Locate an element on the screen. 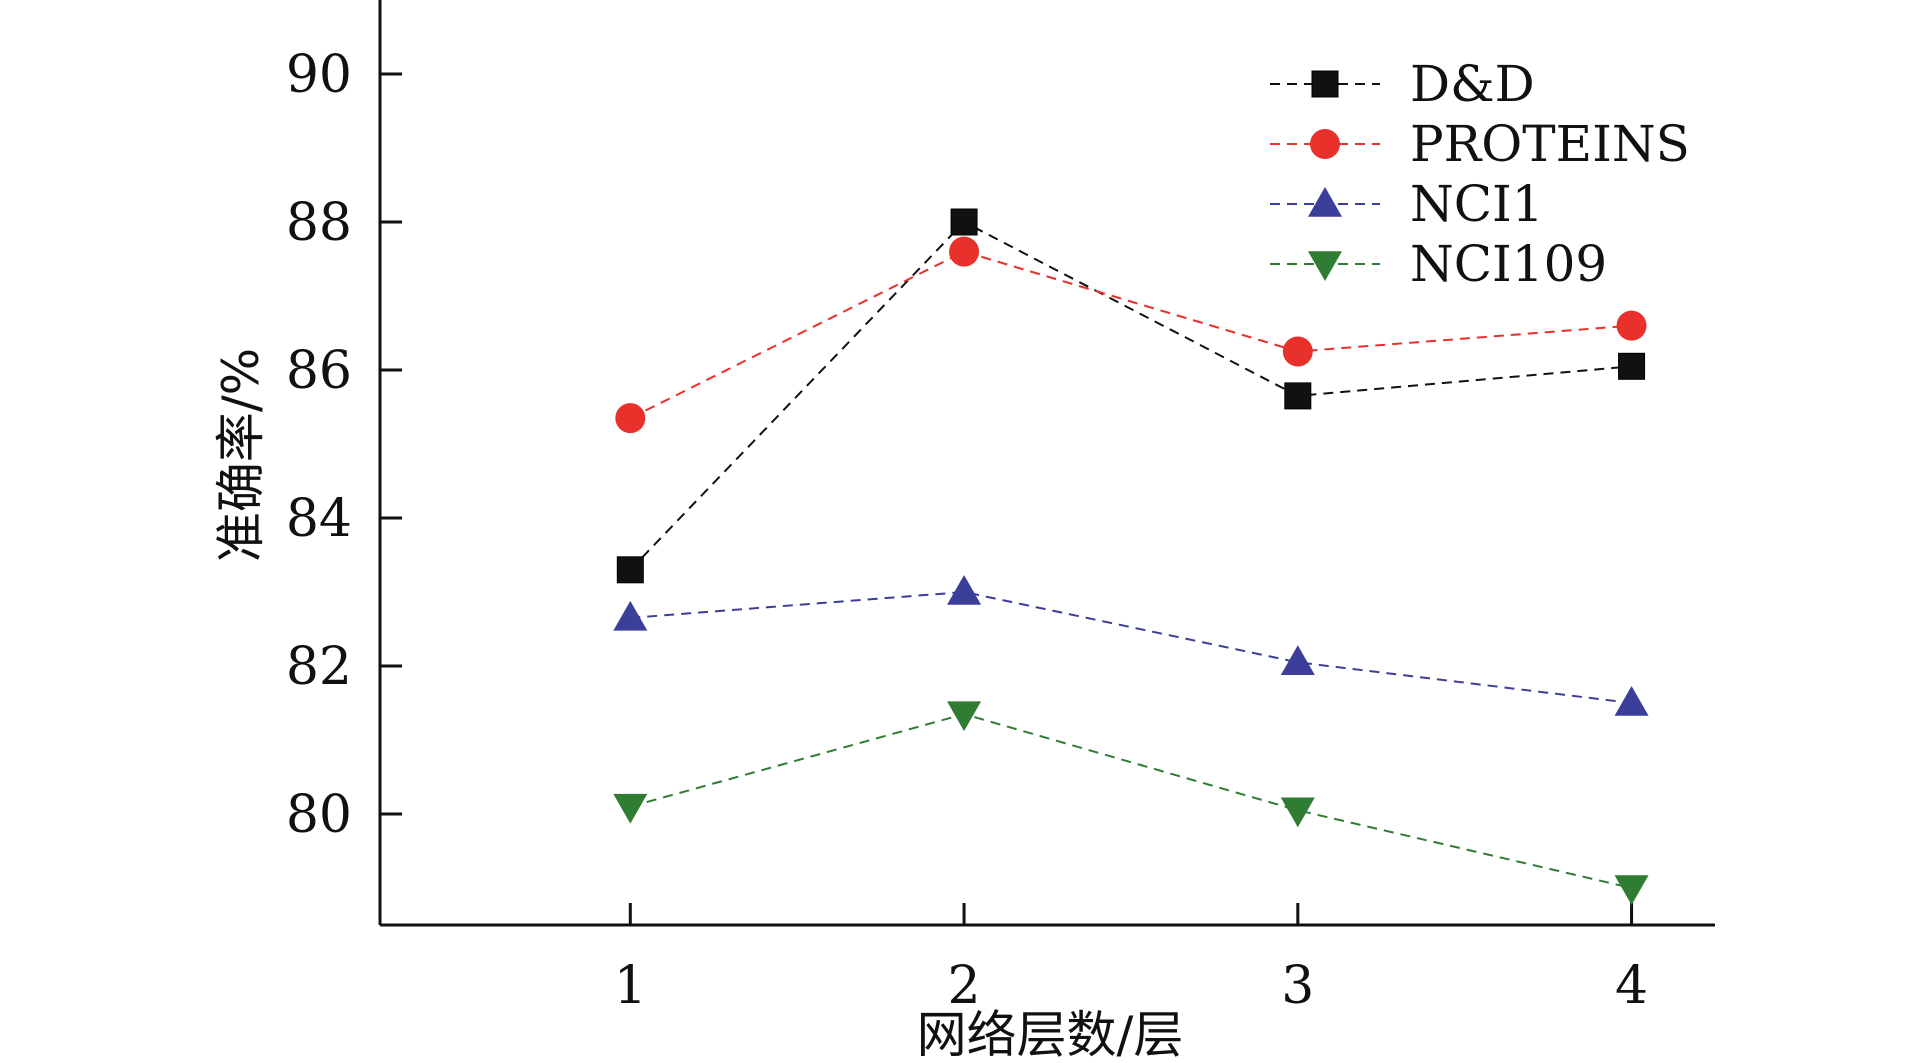 This screenshot has height=1063, width=1913. legend-label: PROTEINS is located at coordinates (1550, 144).